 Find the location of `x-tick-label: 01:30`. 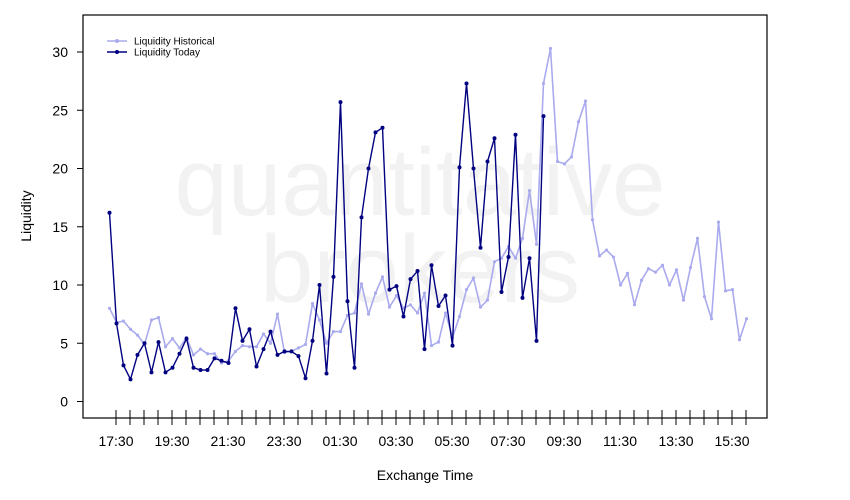

x-tick-label: 01:30 is located at coordinates (339, 441).